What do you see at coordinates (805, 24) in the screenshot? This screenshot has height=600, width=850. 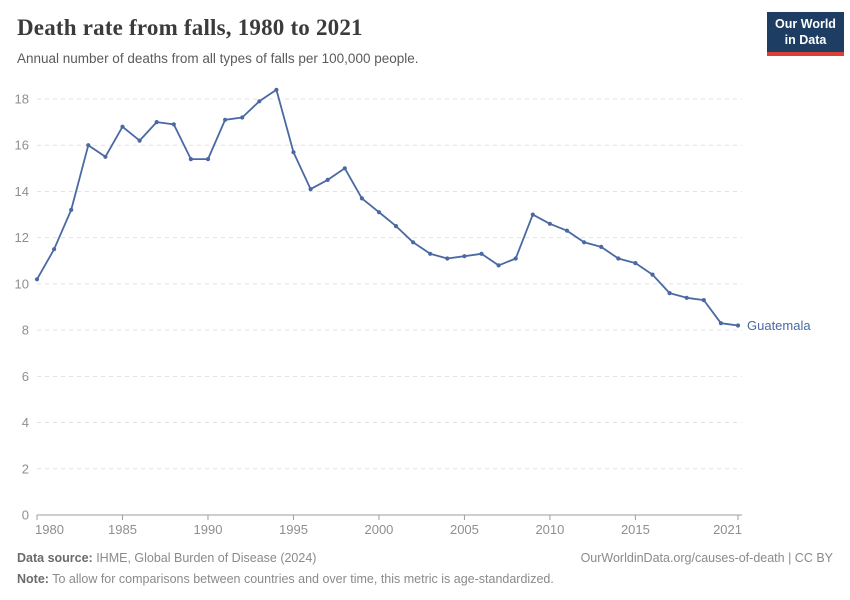 I see `owid-logo-text-line1: Our World` at bounding box center [805, 24].